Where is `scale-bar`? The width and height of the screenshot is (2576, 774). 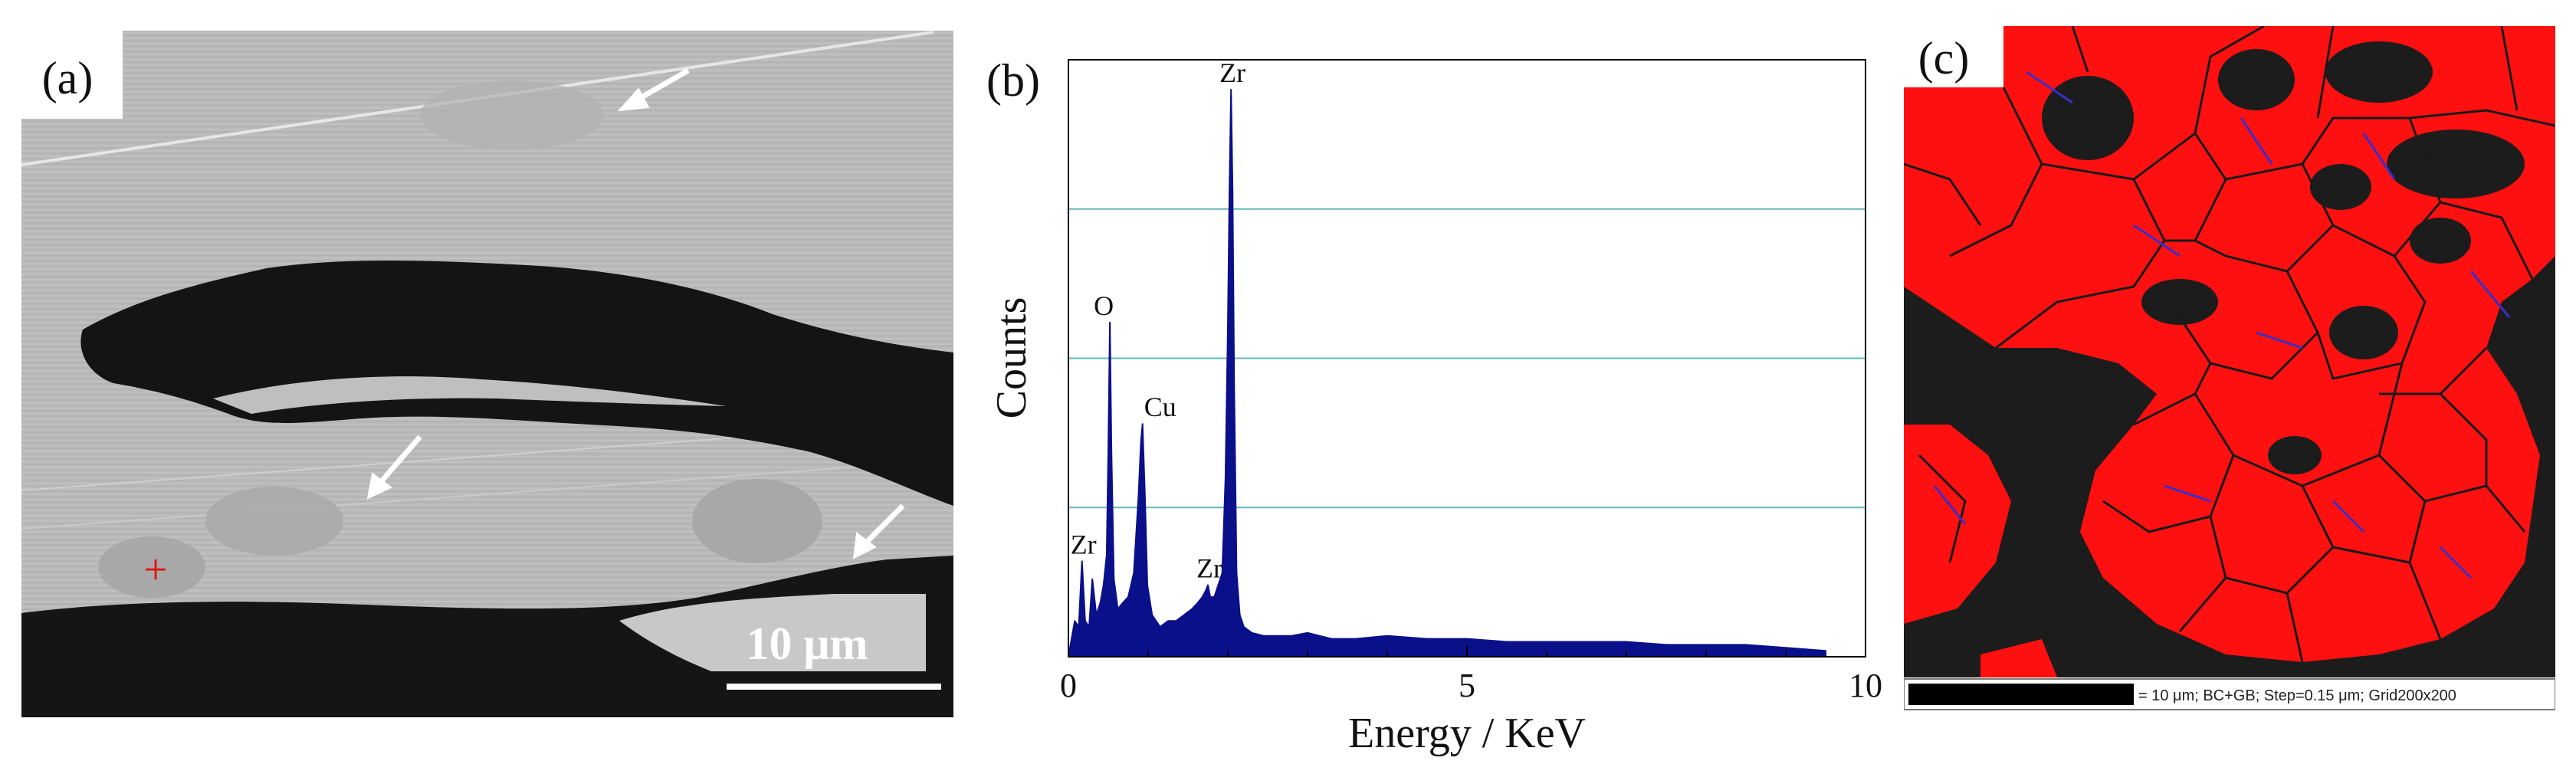
scale-bar is located at coordinates (2021, 694).